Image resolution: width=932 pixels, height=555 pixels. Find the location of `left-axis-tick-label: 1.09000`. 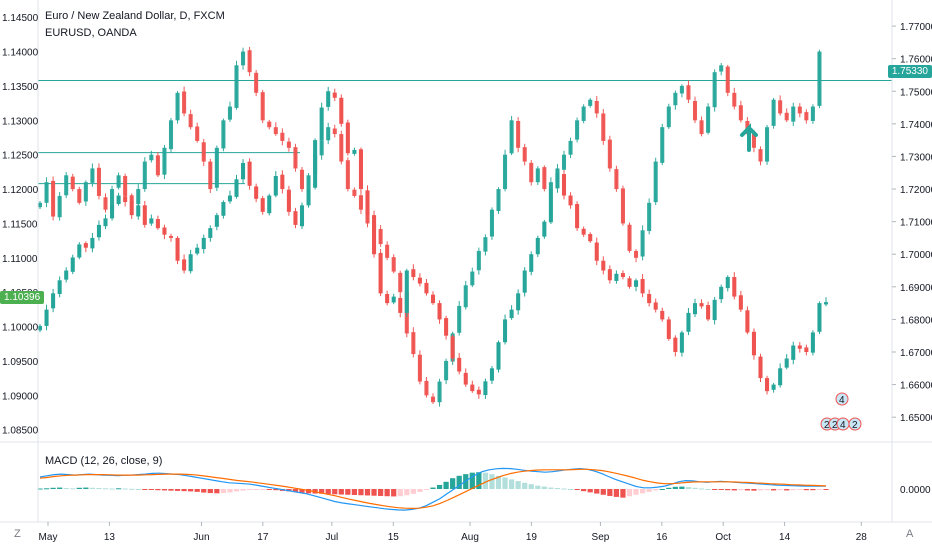

left-axis-tick-label: 1.09000 is located at coordinates (20, 396).